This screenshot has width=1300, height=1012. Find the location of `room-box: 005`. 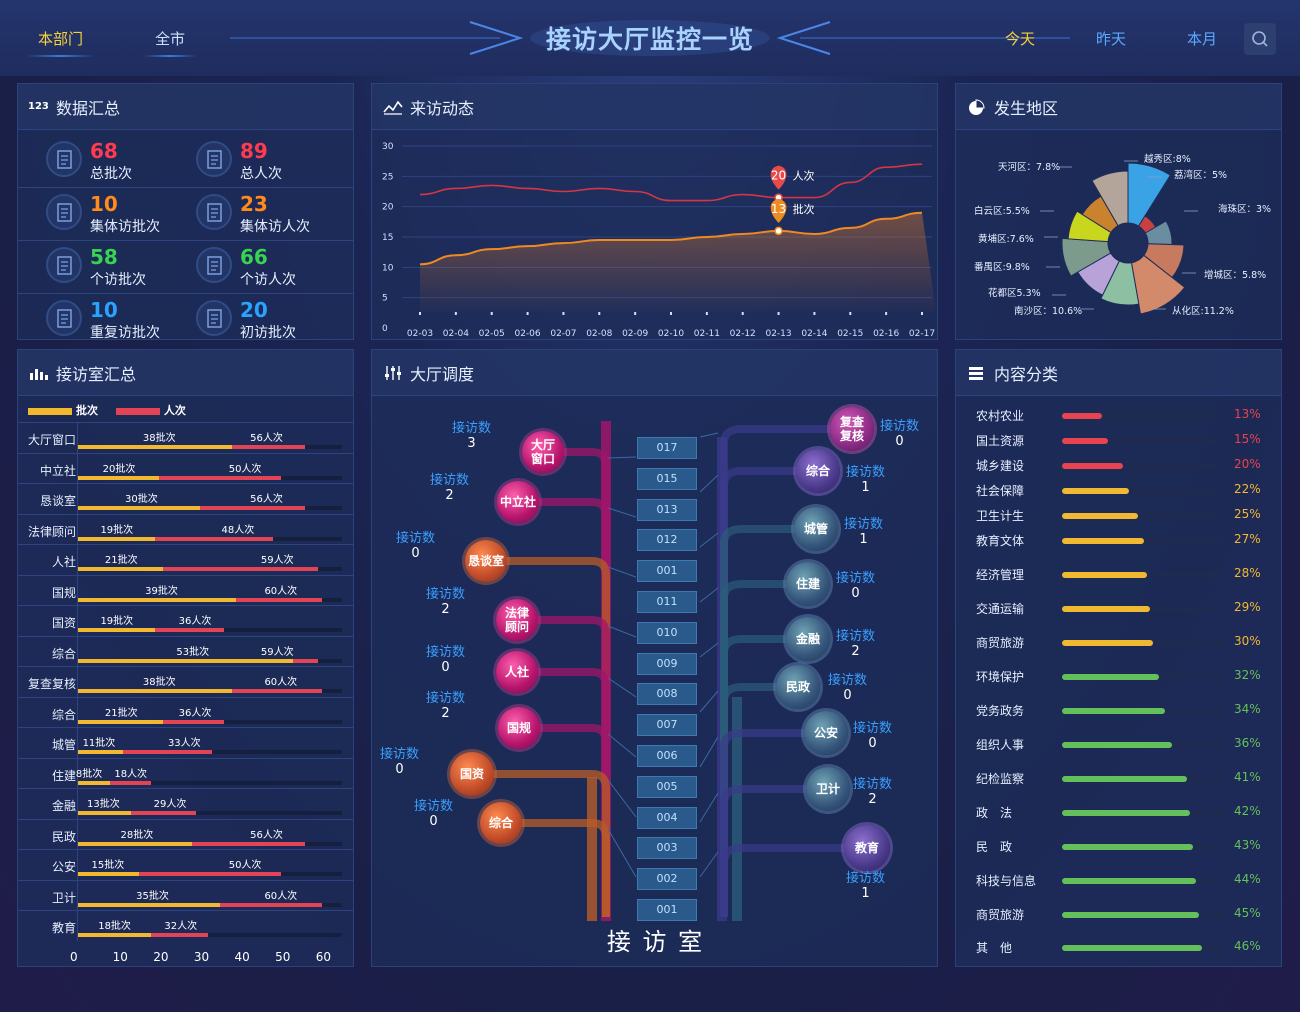

room-box: 005 is located at coordinates (667, 786).